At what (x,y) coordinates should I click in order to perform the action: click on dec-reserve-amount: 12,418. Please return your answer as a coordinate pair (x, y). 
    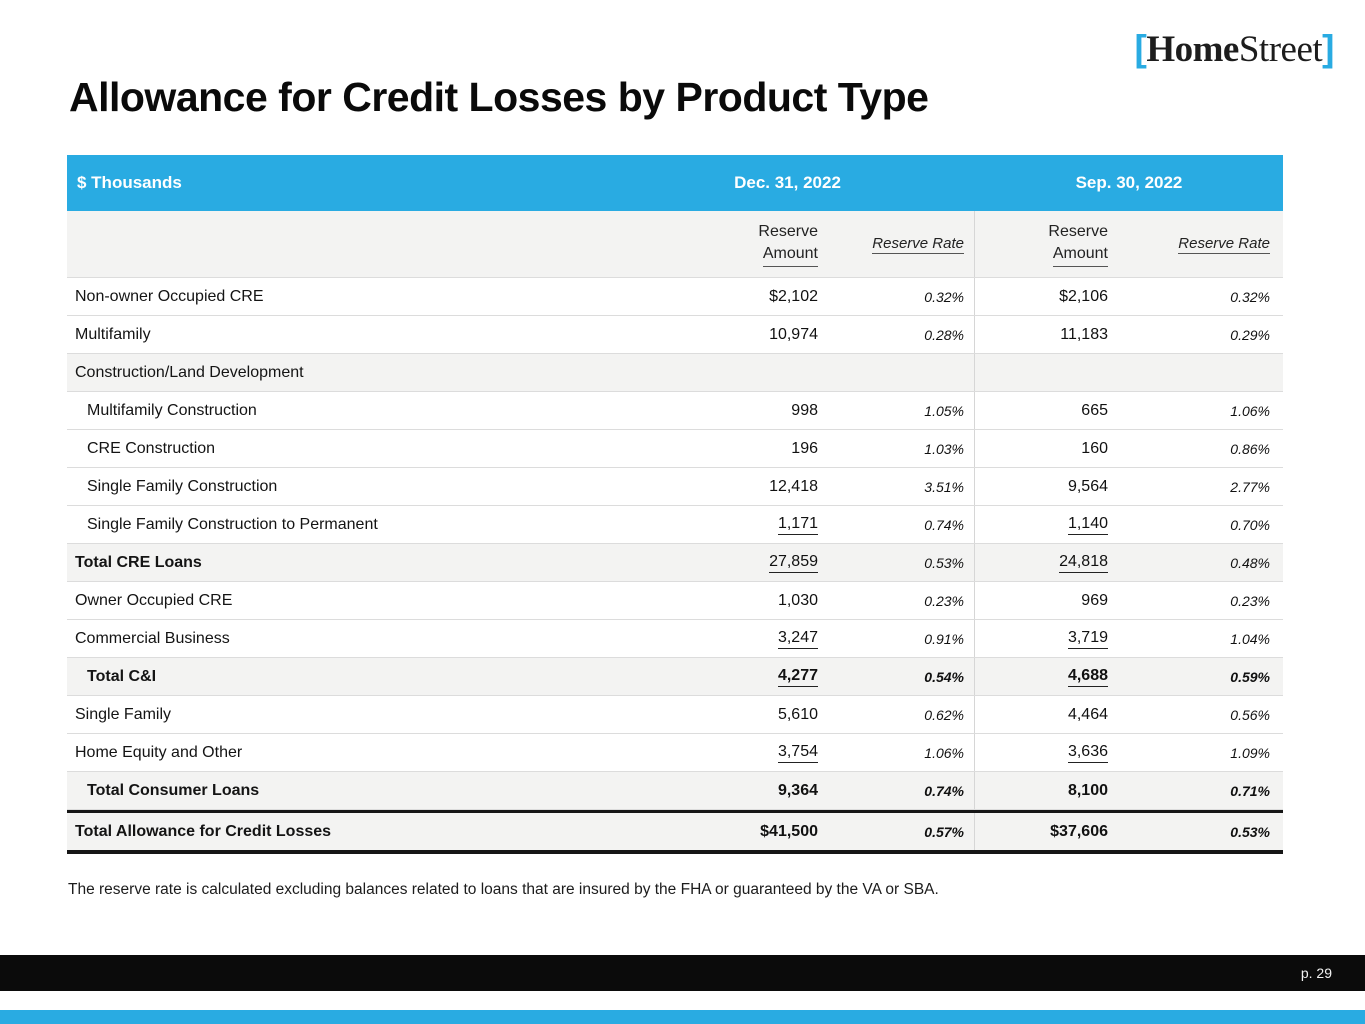
    Looking at the image, I should click on (793, 486).